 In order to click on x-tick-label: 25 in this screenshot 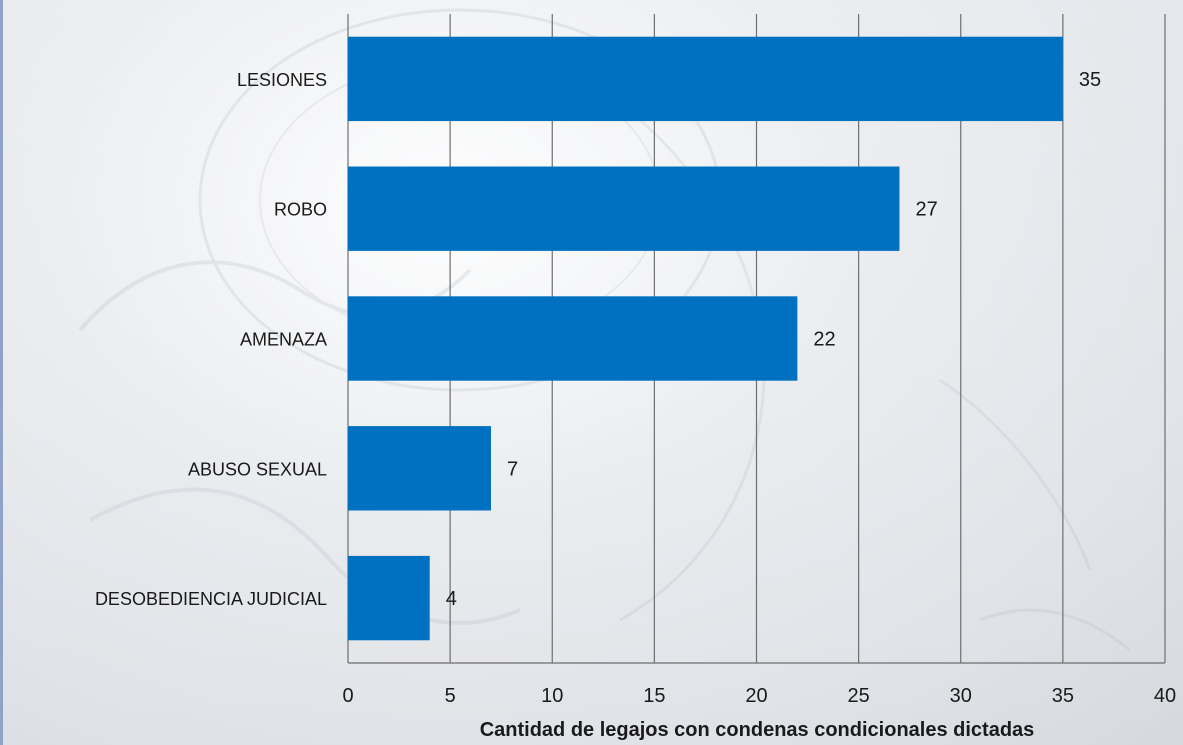, I will do `click(859, 696)`.